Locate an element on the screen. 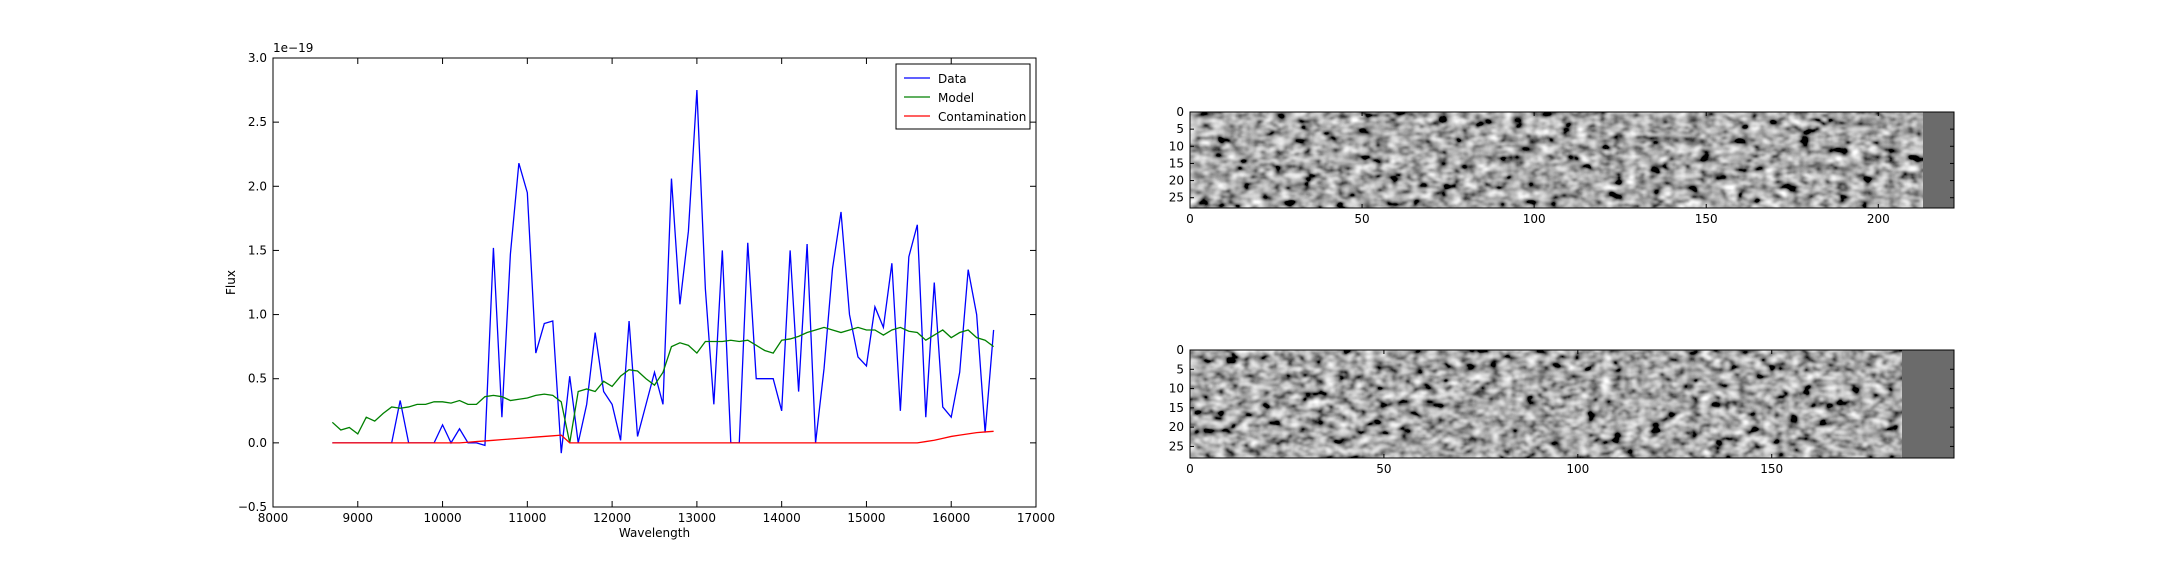 This screenshot has width=2160, height=580. x-tick-label: 16000 is located at coordinates (951, 518).